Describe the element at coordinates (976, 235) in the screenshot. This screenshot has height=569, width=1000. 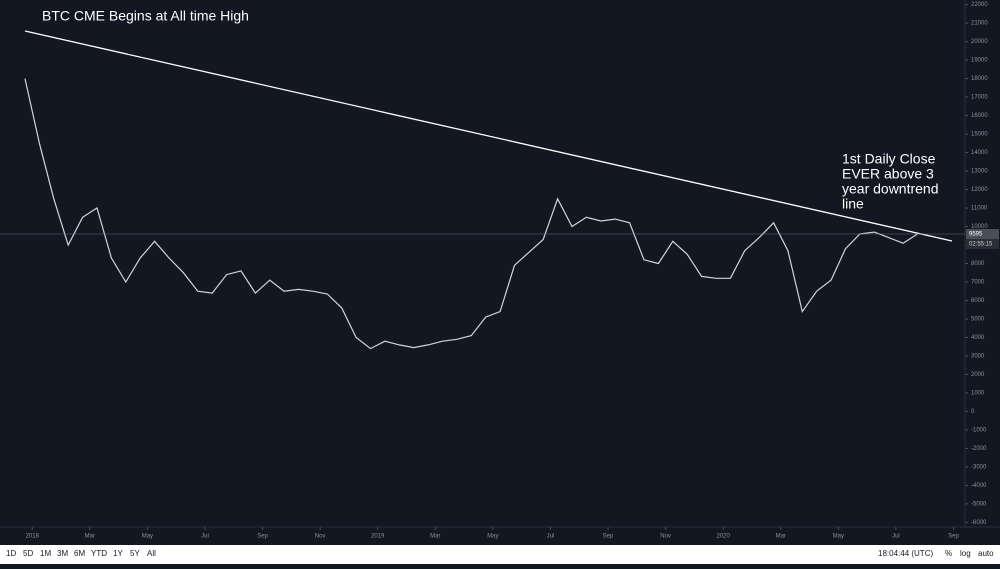
I see `last-price-label: 9595` at that location.